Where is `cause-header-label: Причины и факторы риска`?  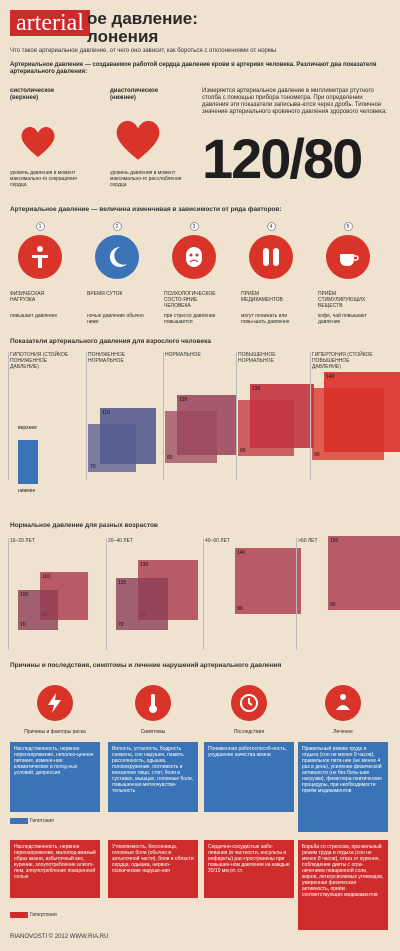 cause-header-label: Причины и факторы риска is located at coordinates (55, 732).